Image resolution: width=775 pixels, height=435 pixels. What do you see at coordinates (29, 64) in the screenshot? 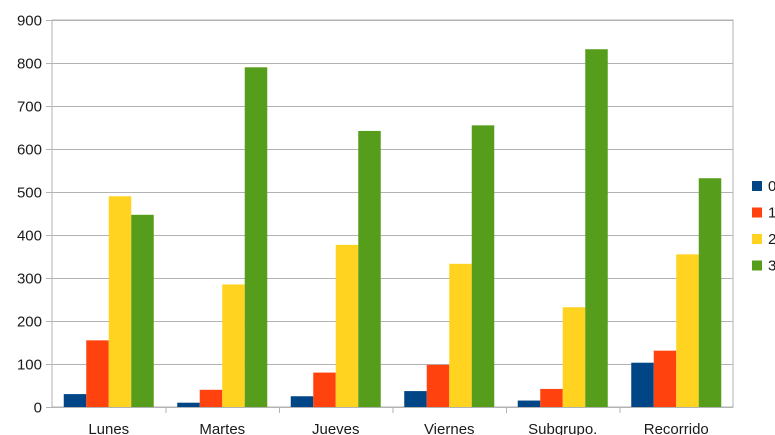
I see `y-tick-label: 800` at bounding box center [29, 64].